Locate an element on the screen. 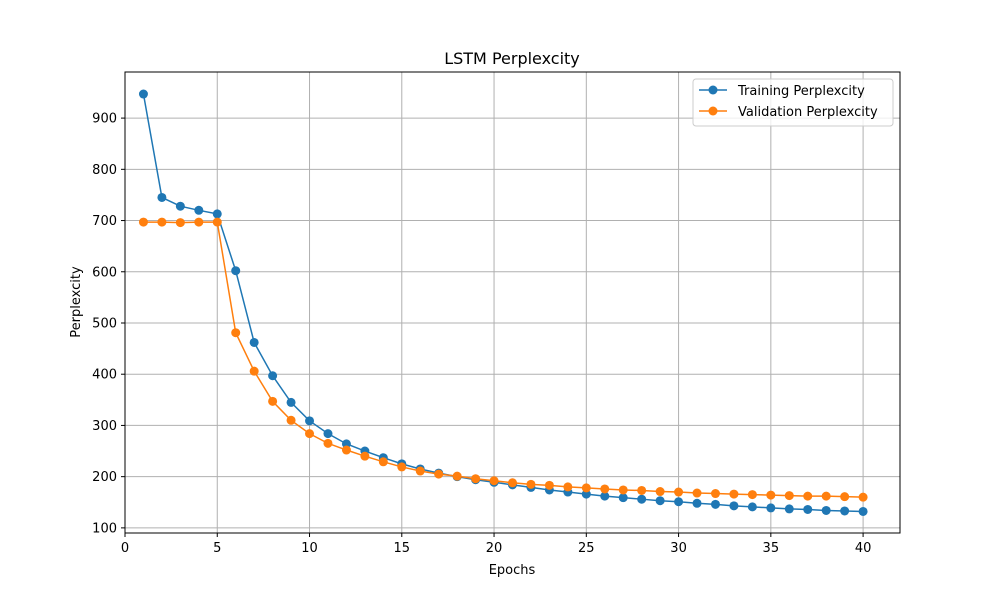 This screenshot has width=1000, height=600. y-tick-label: 500 is located at coordinates (104, 323).